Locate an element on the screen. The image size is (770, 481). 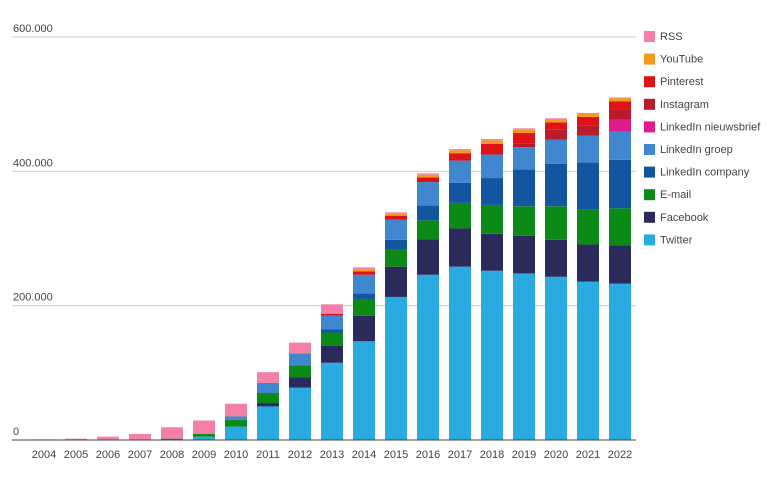
x-tick-label: 2014 is located at coordinates (364, 455).